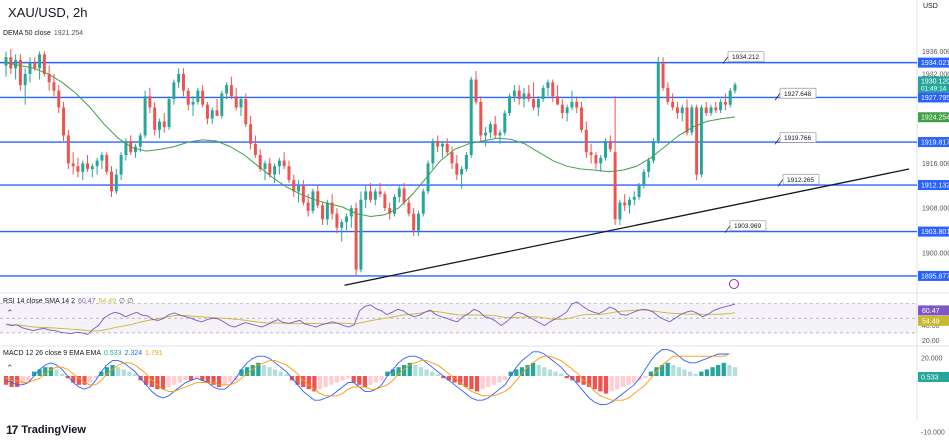 The width and height of the screenshot is (949, 440). What do you see at coordinates (46, 430) in the screenshot?
I see `tradingview-logo: 17 TradingView` at bounding box center [46, 430].